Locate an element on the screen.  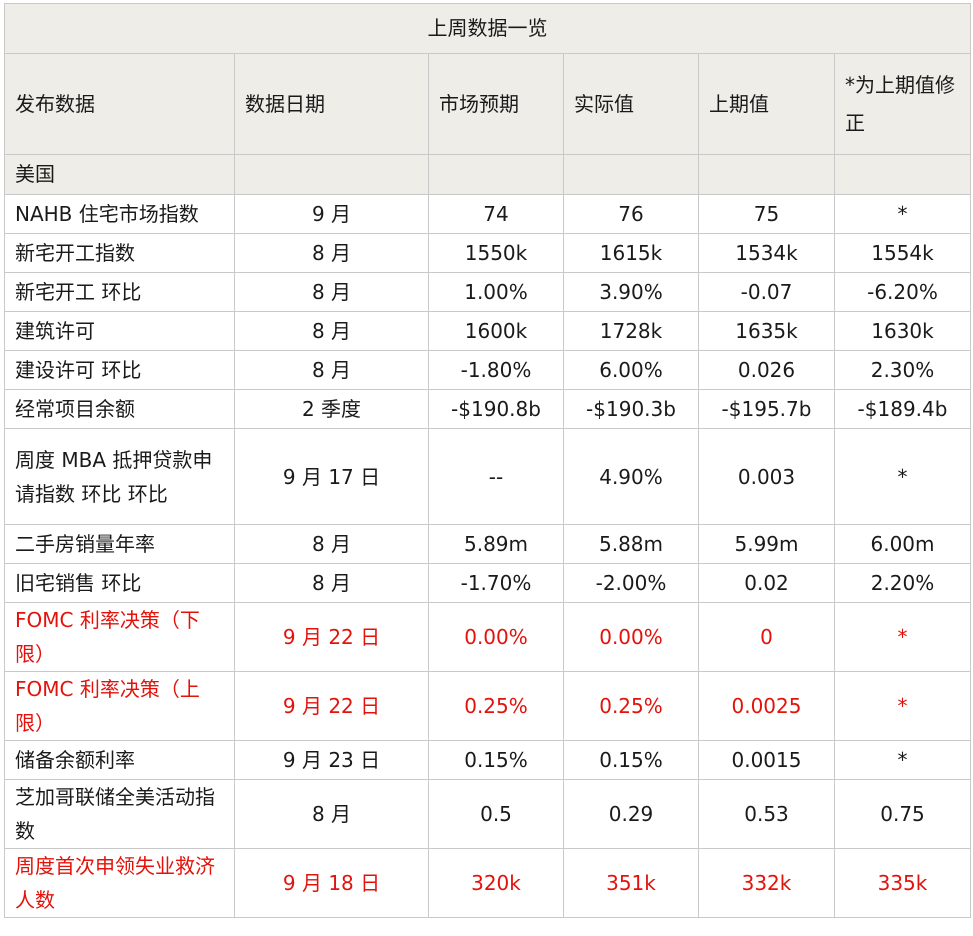
row-name: 周度 MBA 抵押贷款申请指数 环比 环比 is located at coordinates (119, 476).